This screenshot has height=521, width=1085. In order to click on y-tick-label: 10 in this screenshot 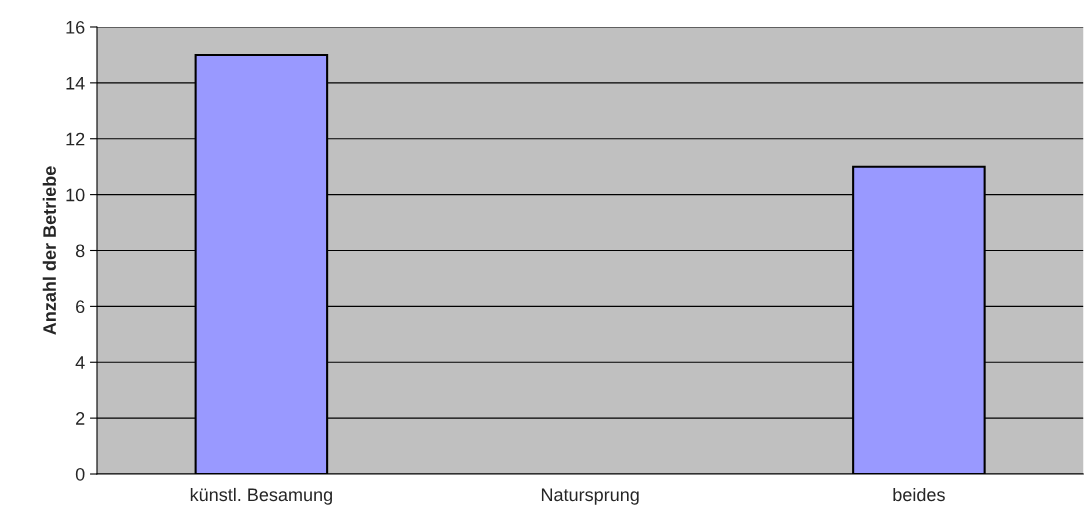, I will do `click(75, 195)`.